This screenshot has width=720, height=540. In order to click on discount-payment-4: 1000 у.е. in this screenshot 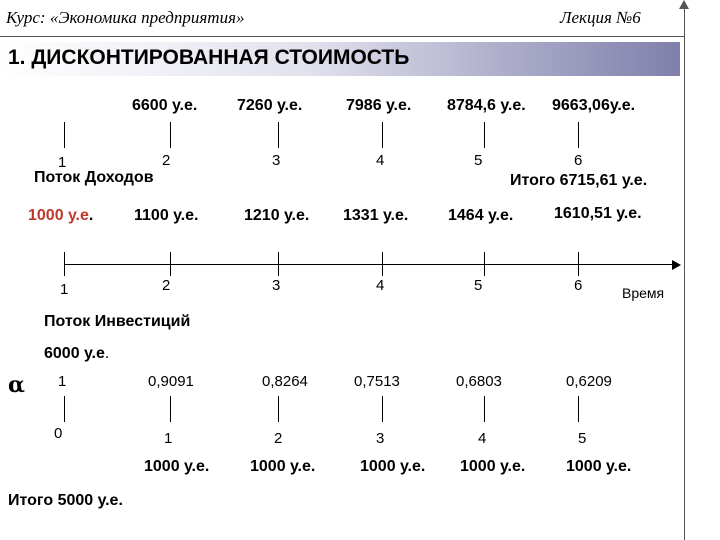, I will do `click(493, 466)`.